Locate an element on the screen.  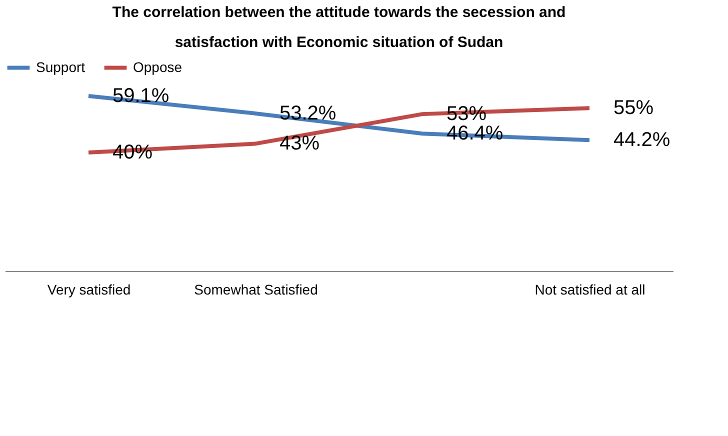
legend-label: Support is located at coordinates (61, 66).